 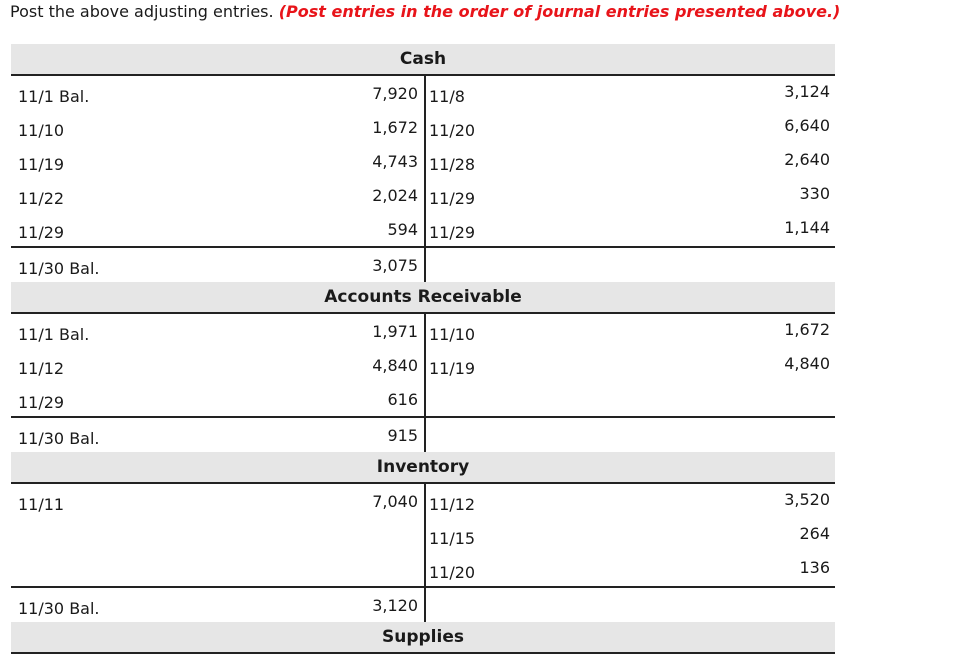 I want to click on account-title: Accounts Receivable, so click(x=423, y=298).